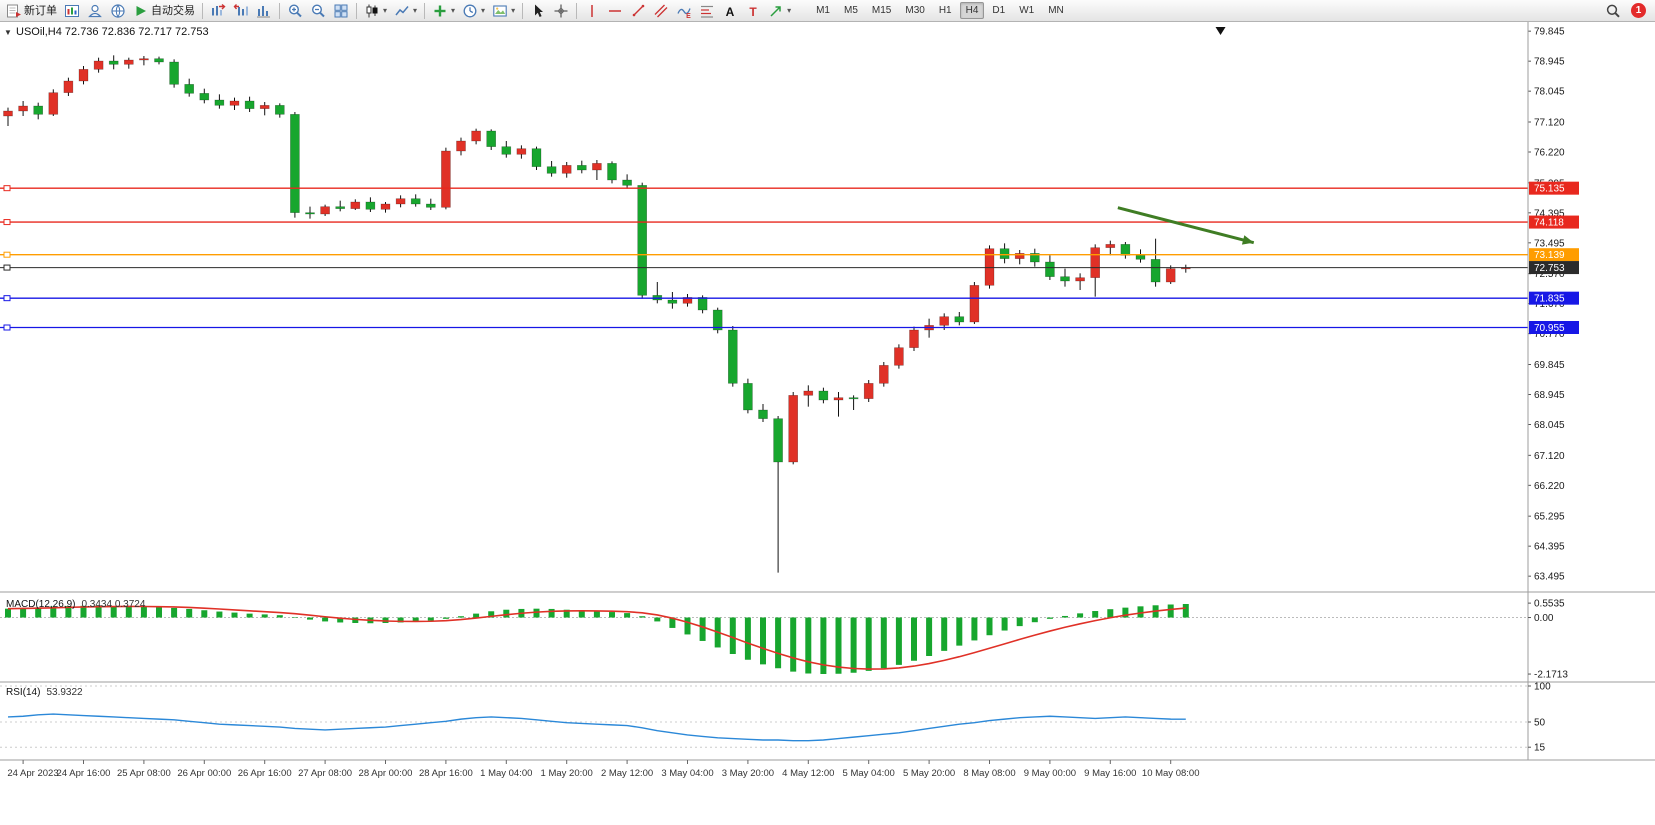 Image resolution: width=1655 pixels, height=825 pixels. Describe the element at coordinates (592, 11) in the screenshot. I see `vline-button` at that location.